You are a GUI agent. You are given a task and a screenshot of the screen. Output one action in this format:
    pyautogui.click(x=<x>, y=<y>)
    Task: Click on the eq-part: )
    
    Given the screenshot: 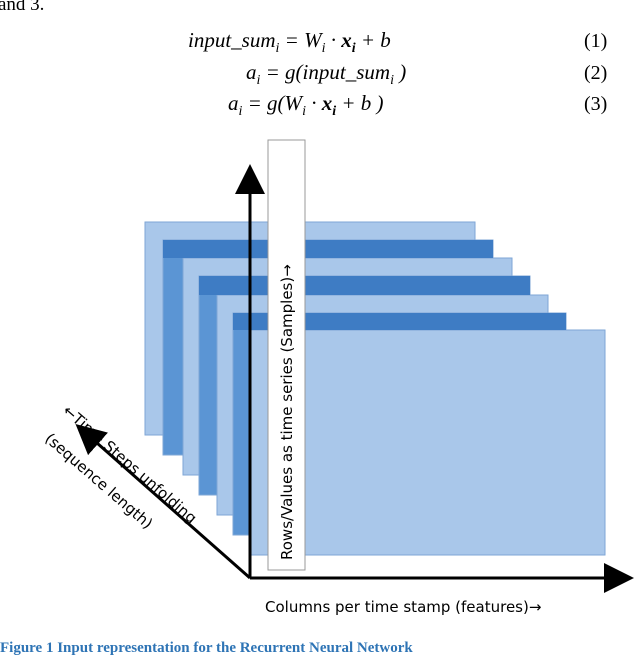 What is the action you would take?
    pyautogui.click(x=400, y=72)
    